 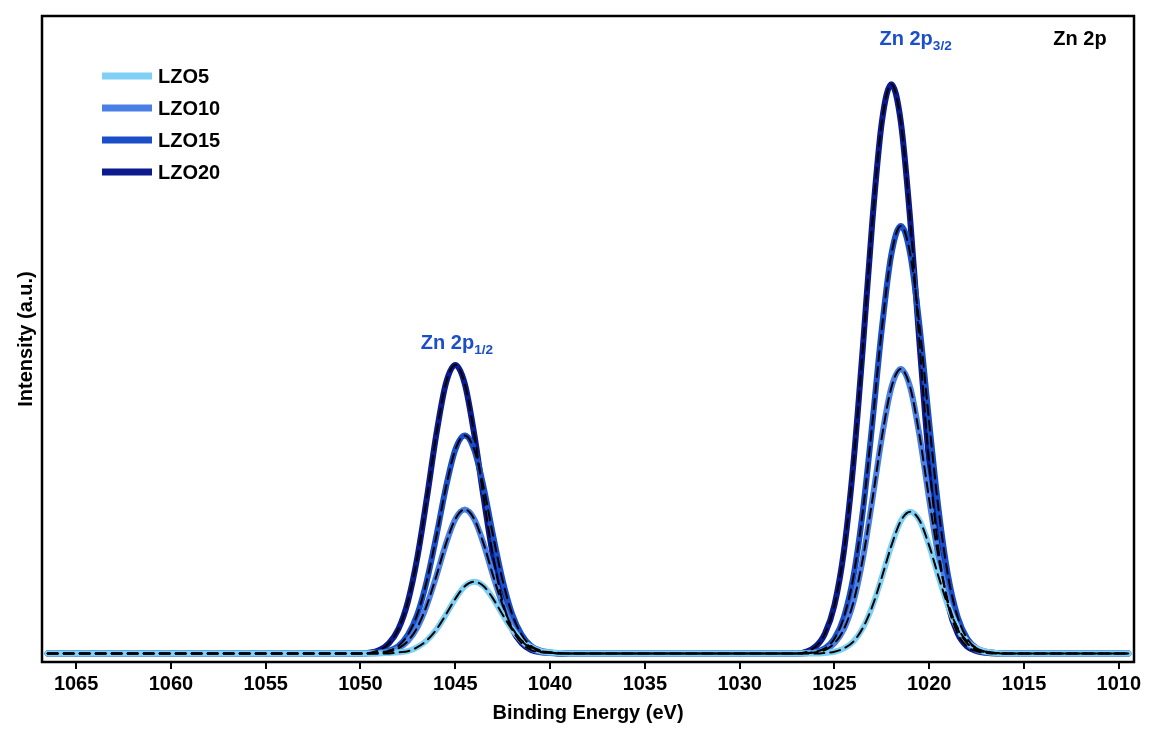 What do you see at coordinates (645, 682) in the screenshot?
I see `x-tick-label: 1035` at bounding box center [645, 682].